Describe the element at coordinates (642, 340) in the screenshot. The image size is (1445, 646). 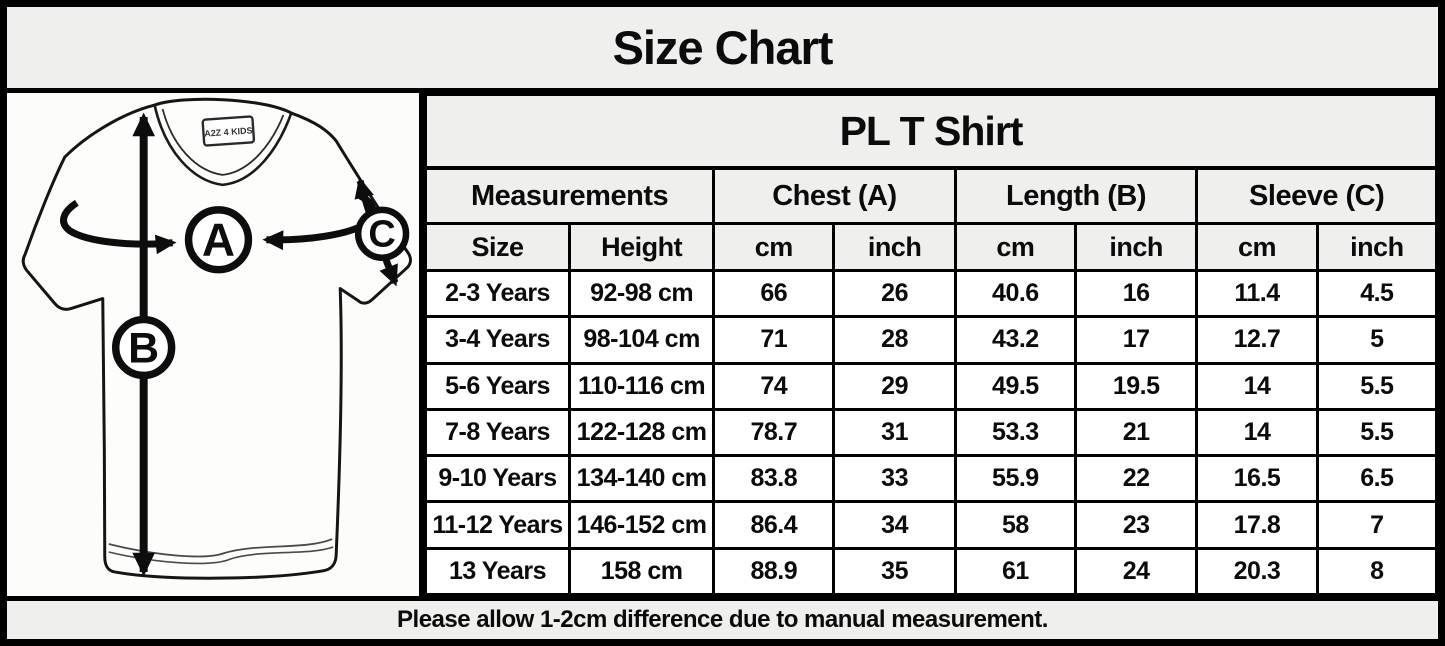
I see `table-cell: 98-104 cm` at that location.